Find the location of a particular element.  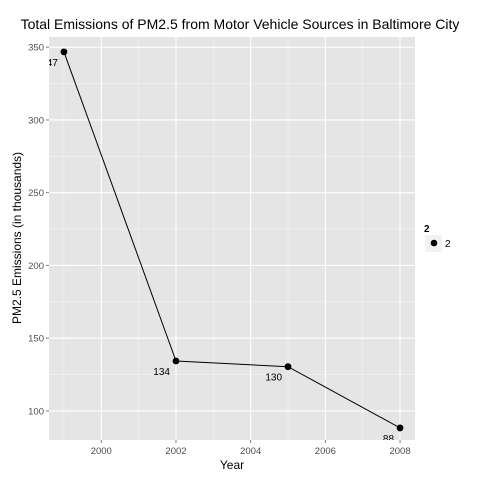

data-label: 88 is located at coordinates (389, 439).